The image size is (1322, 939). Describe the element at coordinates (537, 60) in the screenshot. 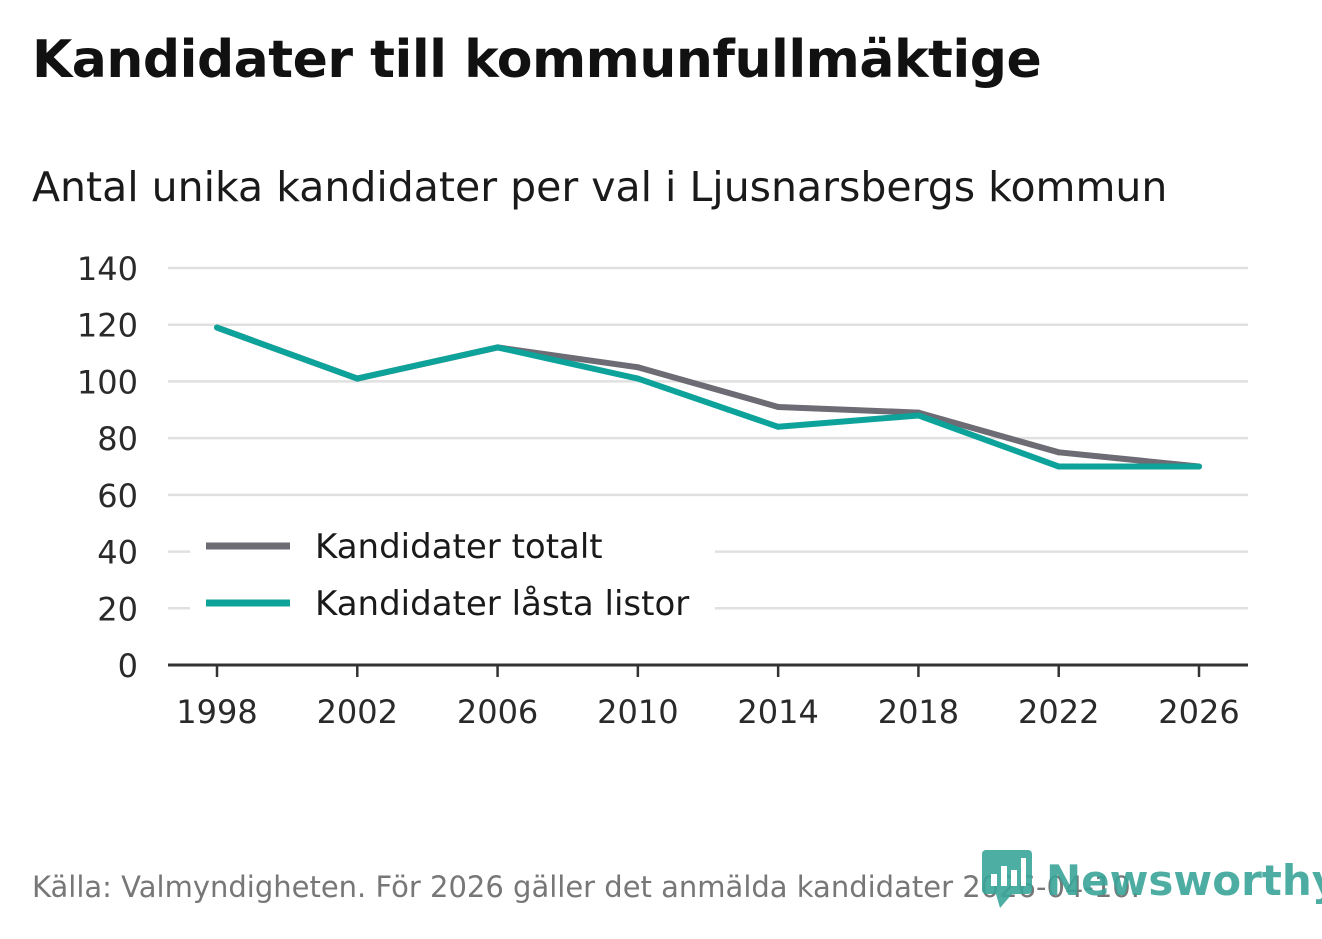

I see `chart-title: Kandidater till kommunfullmäktige` at that location.